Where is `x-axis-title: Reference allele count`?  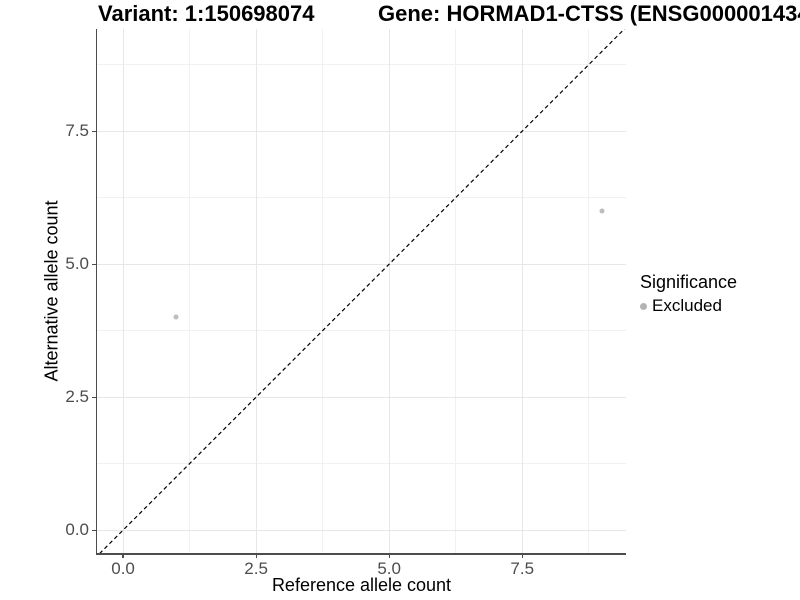
x-axis-title: Reference allele count is located at coordinates (361, 585).